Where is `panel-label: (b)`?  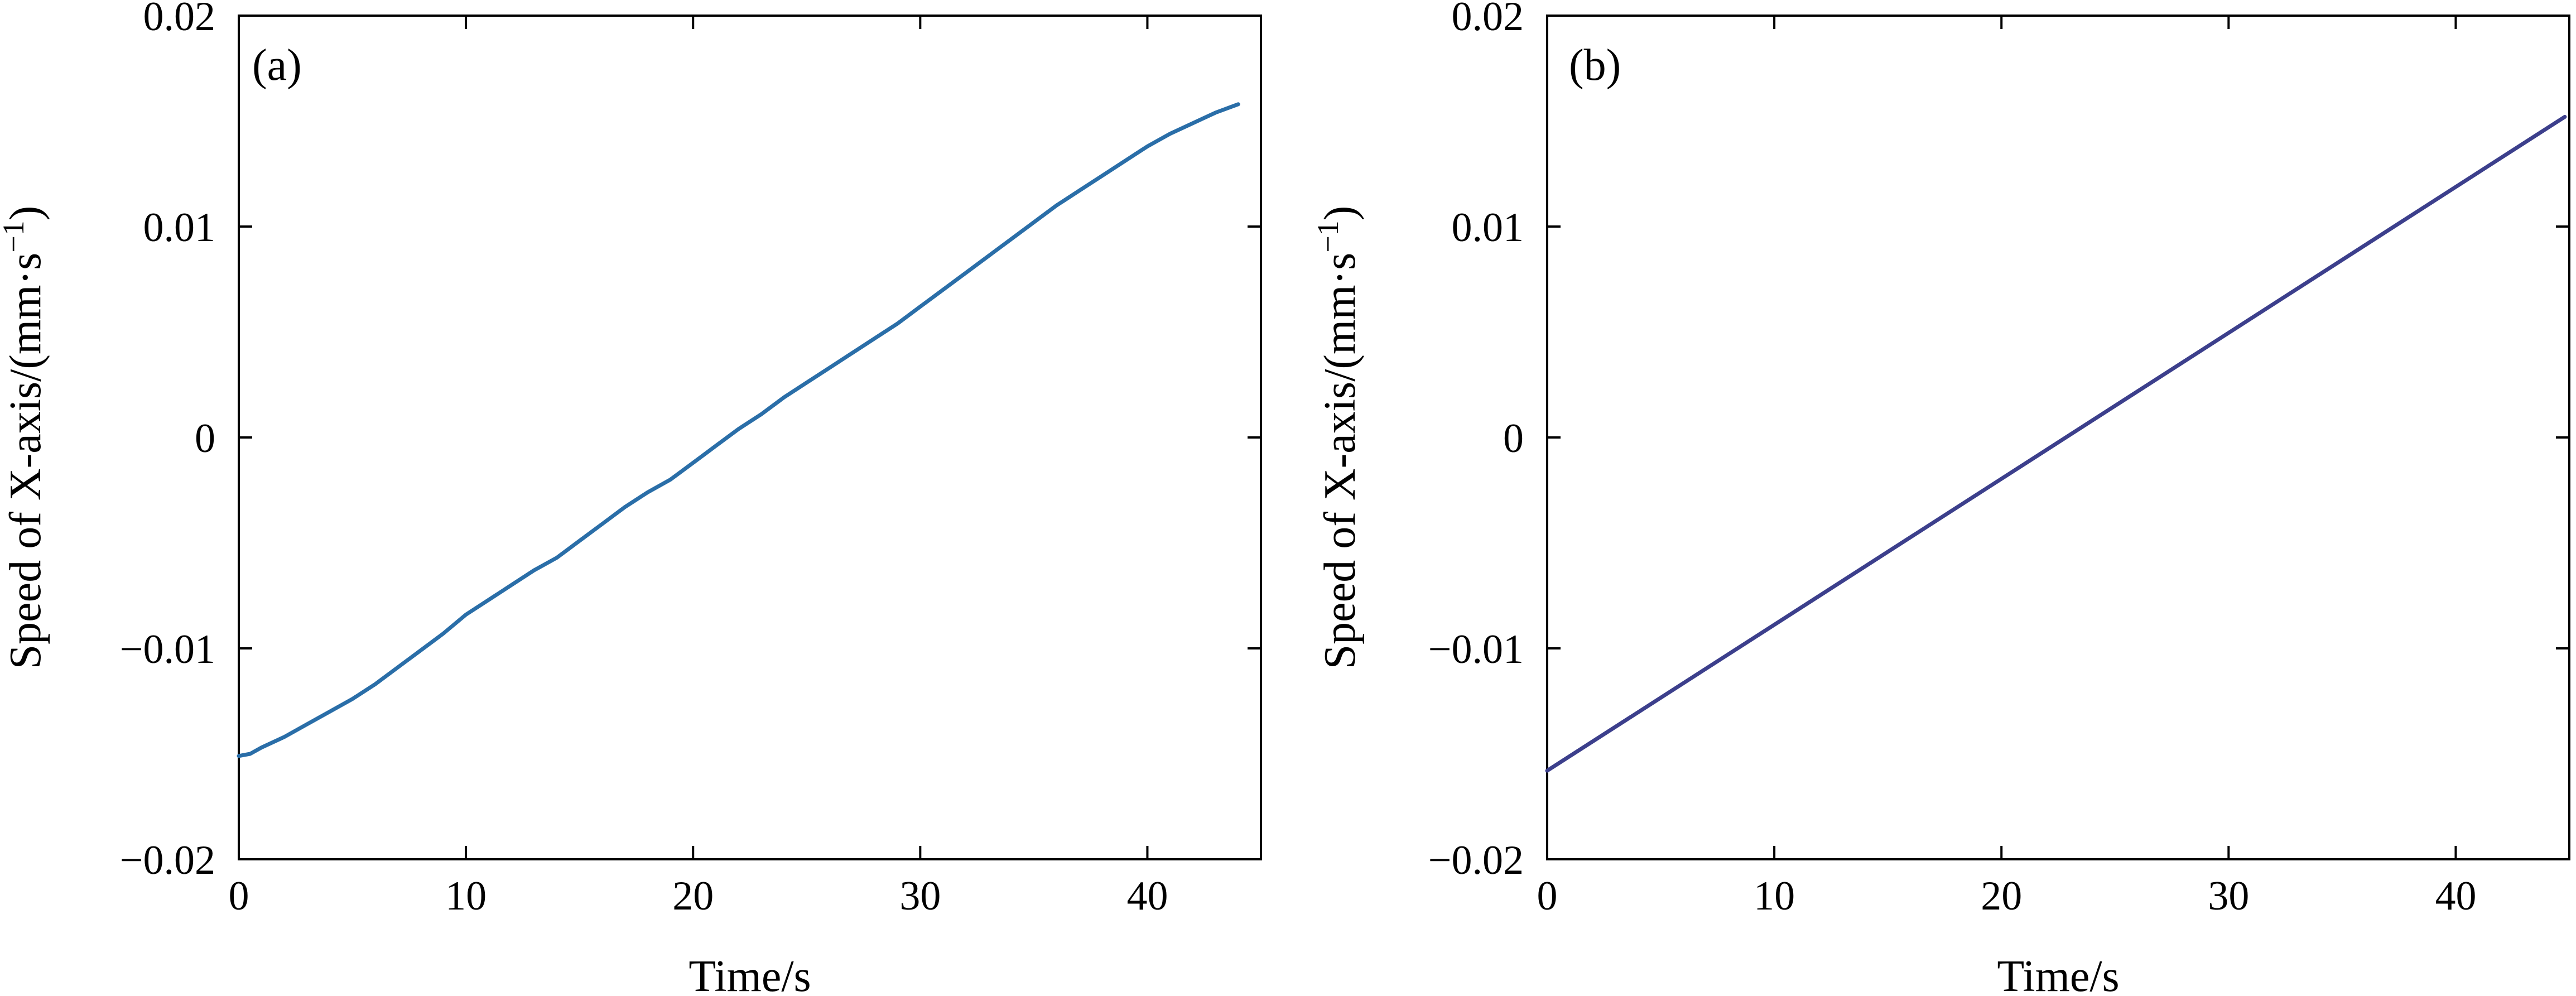
panel-label: (b) is located at coordinates (1595, 65).